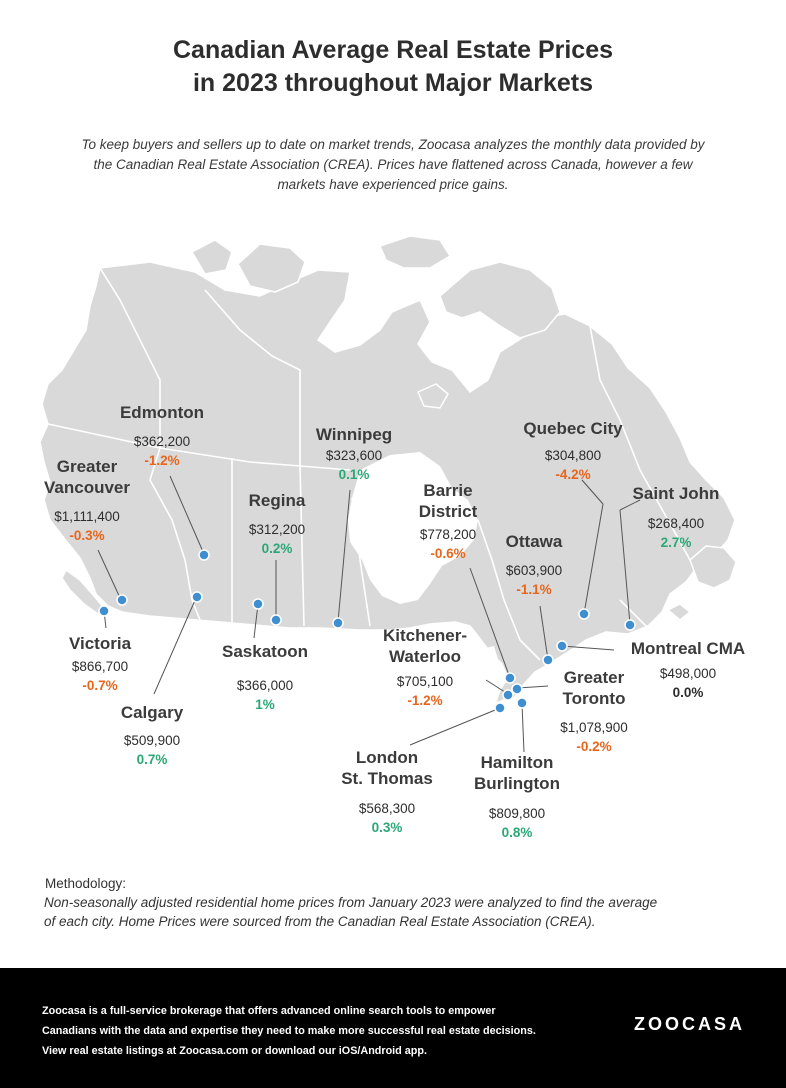 The image size is (786, 1088). I want to click on lake-superior, so click(444, 639).